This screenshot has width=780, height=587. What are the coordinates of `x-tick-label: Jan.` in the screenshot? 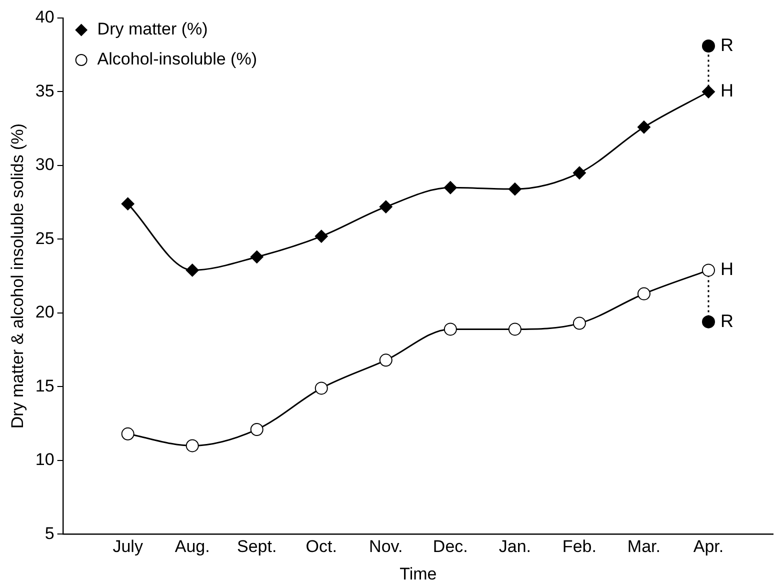 It's located at (514, 546).